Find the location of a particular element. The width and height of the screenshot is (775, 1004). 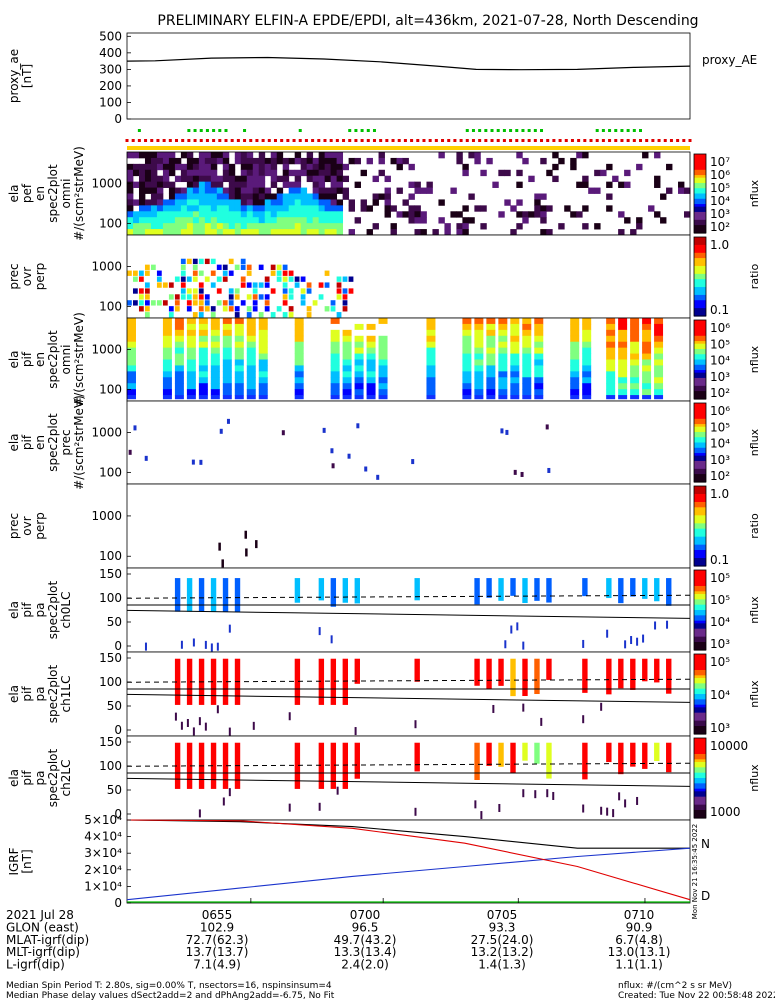

ytick-label: 0 is located at coordinates (118, 814).